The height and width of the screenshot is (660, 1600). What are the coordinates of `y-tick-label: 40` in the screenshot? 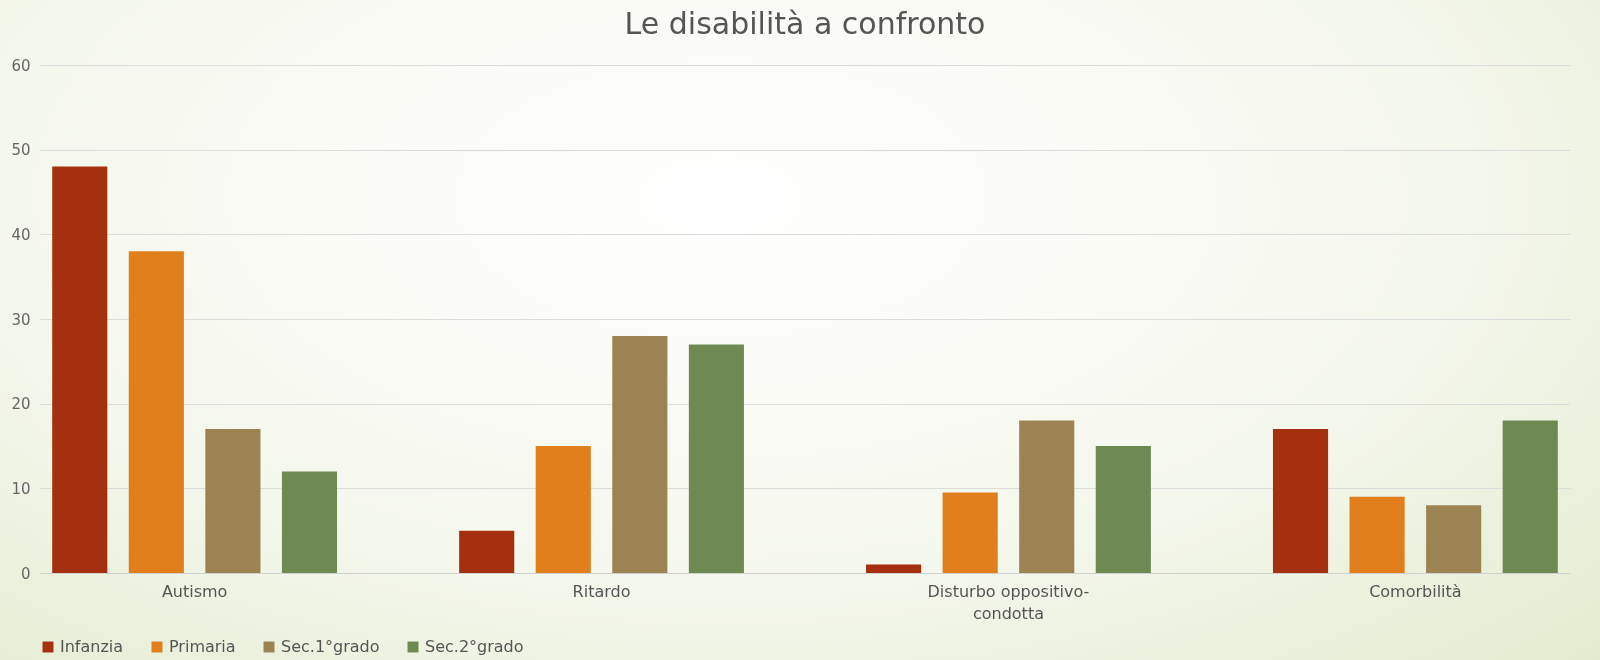 It's located at (21, 234).